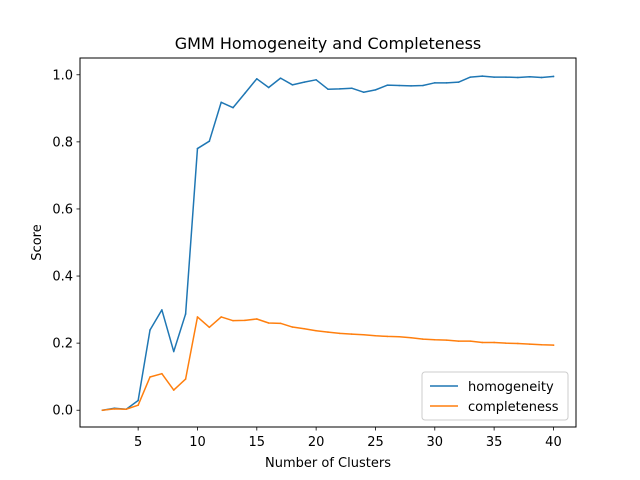 Image resolution: width=640 pixels, height=480 pixels. I want to click on x-tick-label: 40, so click(553, 442).